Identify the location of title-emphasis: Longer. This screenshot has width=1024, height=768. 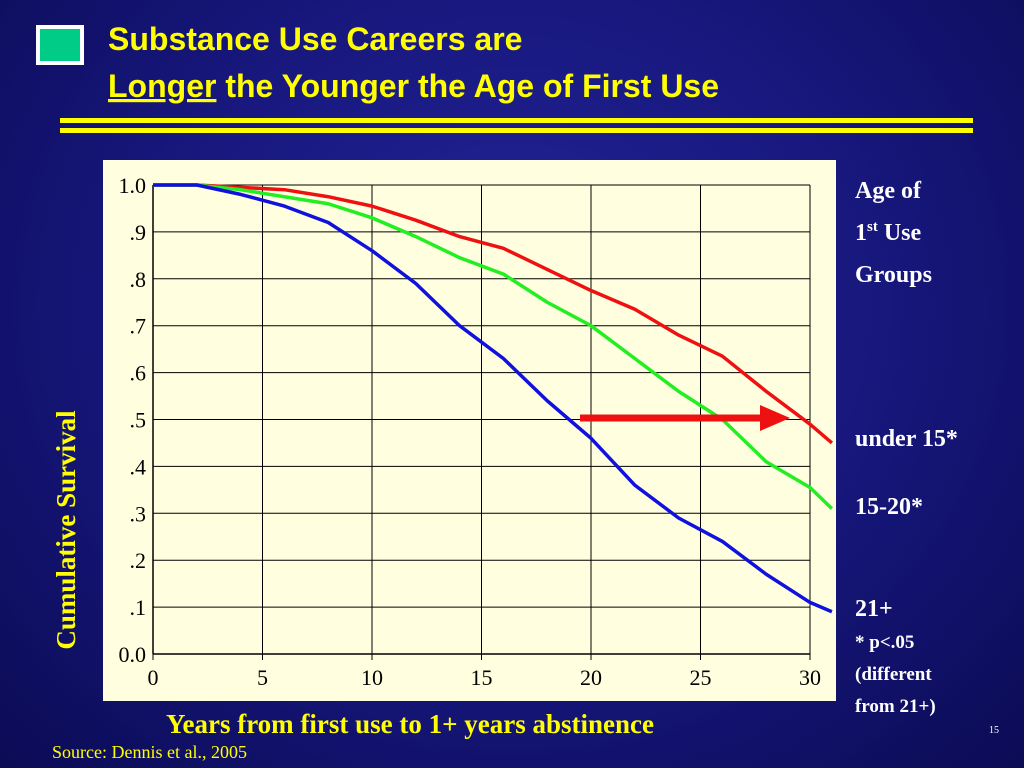
(162, 86).